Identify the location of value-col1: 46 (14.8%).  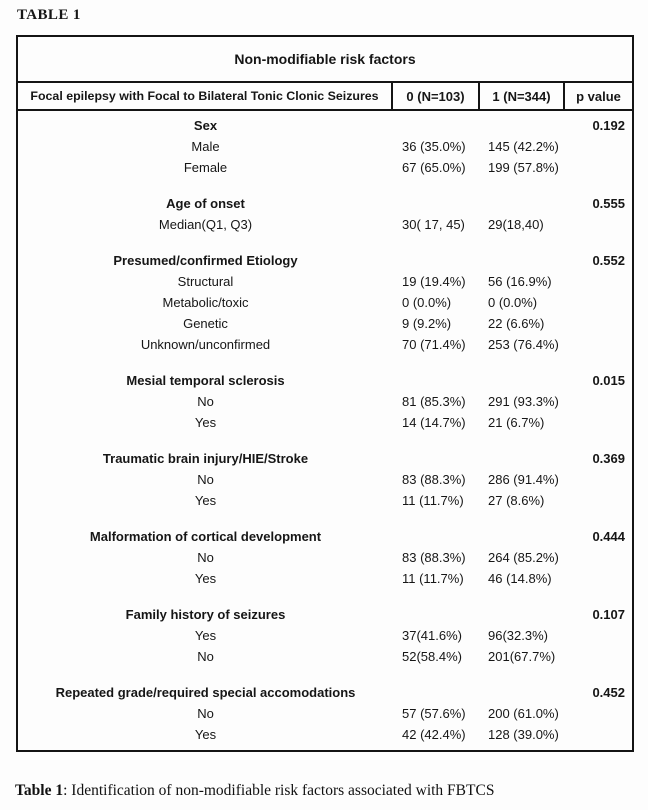
(520, 578).